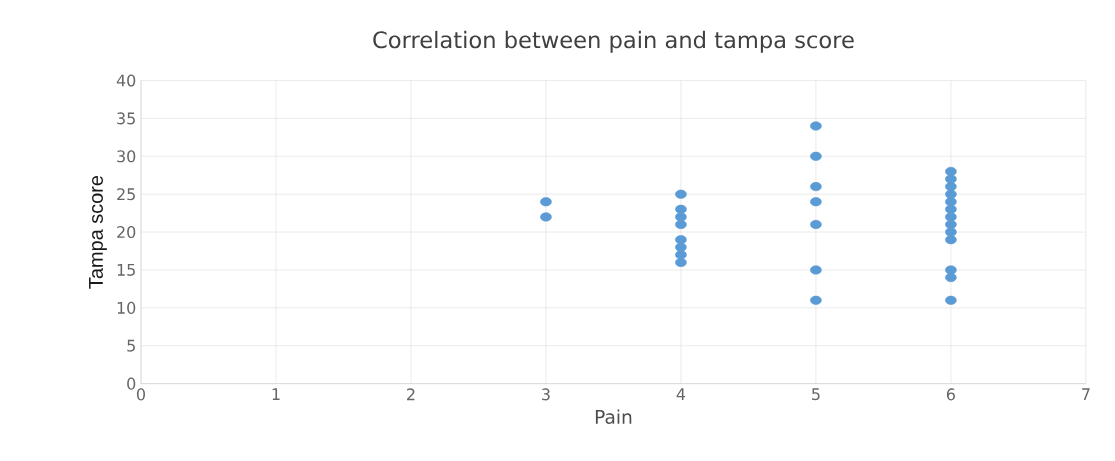 The height and width of the screenshot is (461, 1115). What do you see at coordinates (131, 345) in the screenshot?
I see `y-tick-label: 5` at bounding box center [131, 345].